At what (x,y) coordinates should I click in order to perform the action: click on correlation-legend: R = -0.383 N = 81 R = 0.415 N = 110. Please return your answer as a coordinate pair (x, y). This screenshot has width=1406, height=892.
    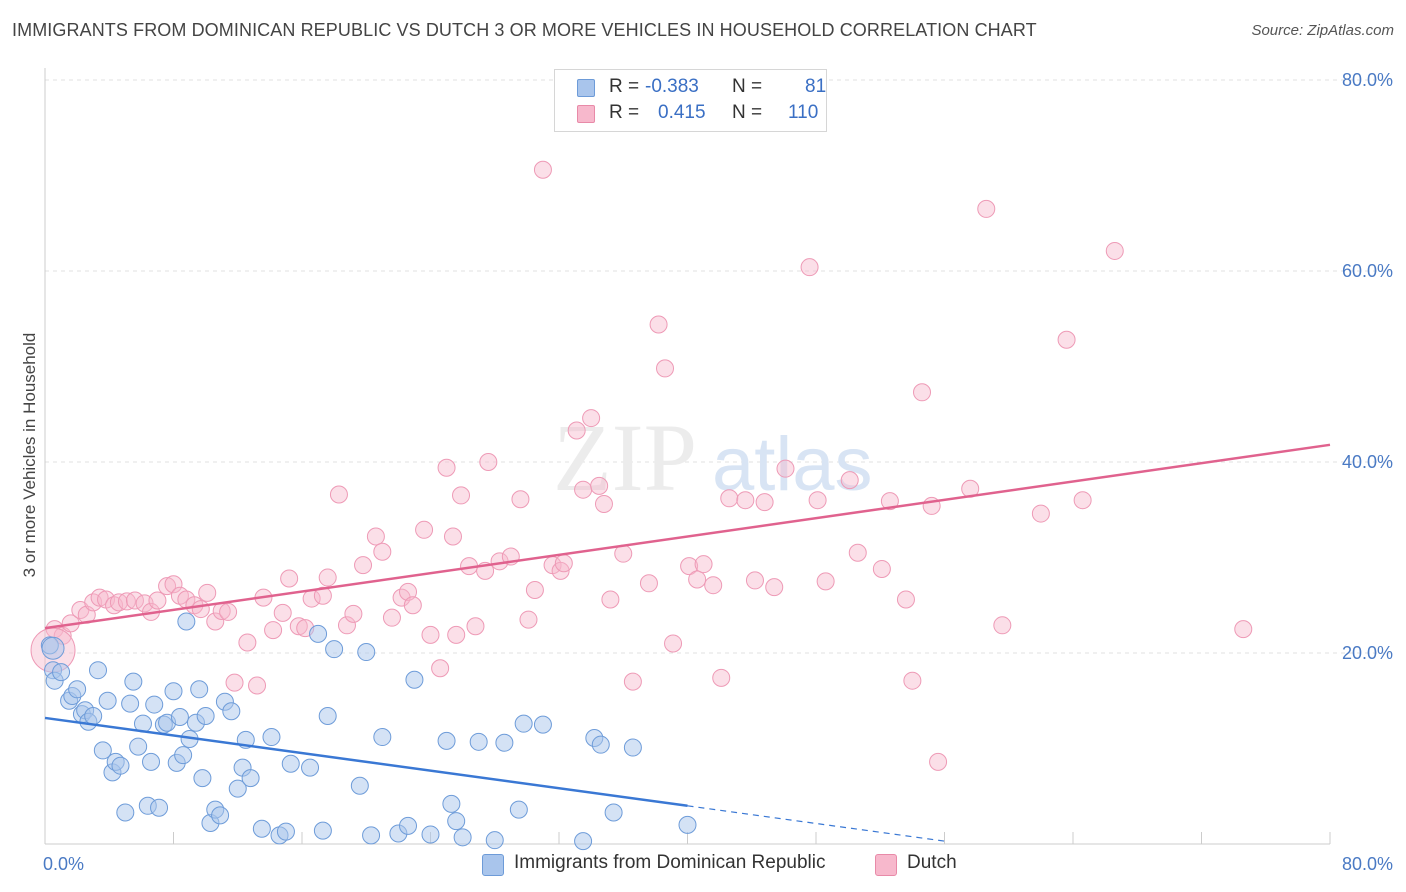
    Looking at the image, I should click on (690, 100).